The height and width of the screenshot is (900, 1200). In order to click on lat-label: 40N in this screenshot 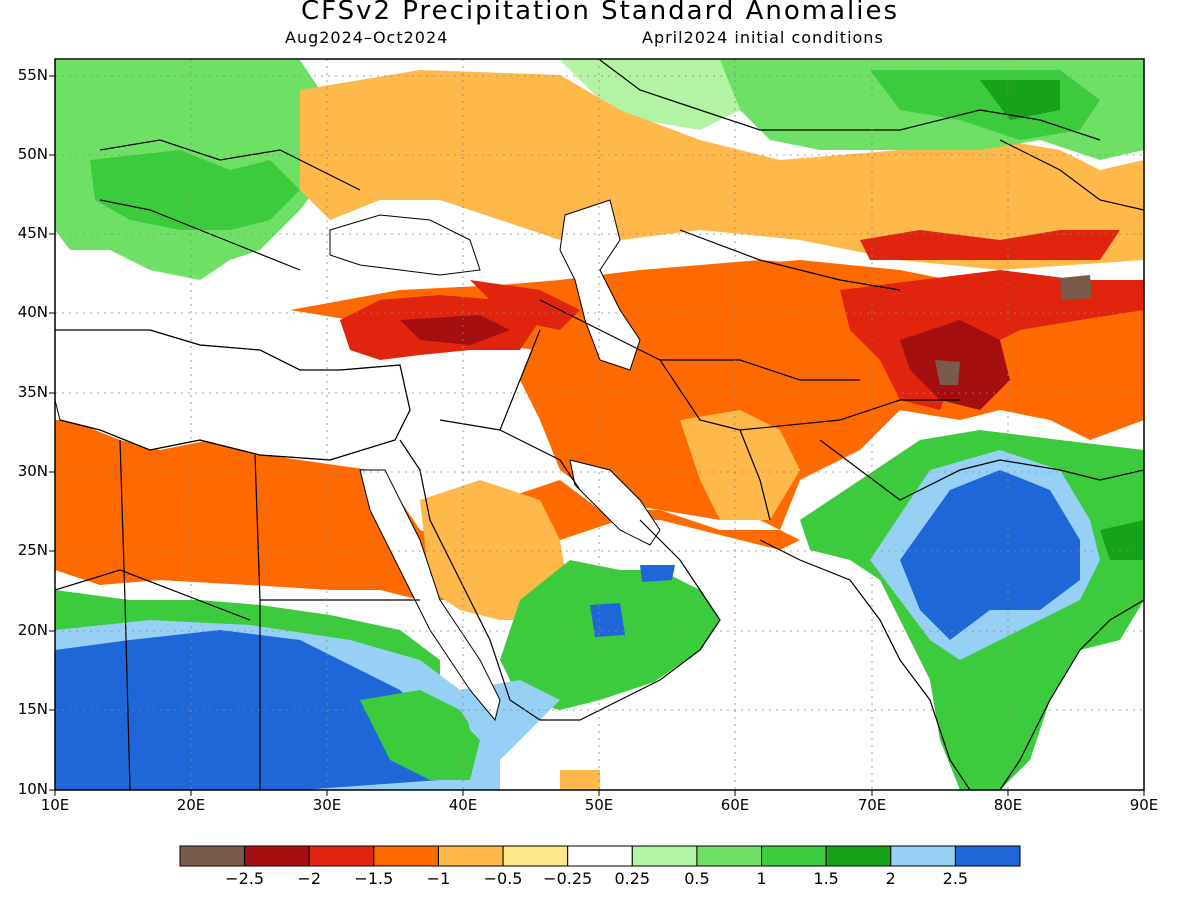, I will do `click(32, 312)`.